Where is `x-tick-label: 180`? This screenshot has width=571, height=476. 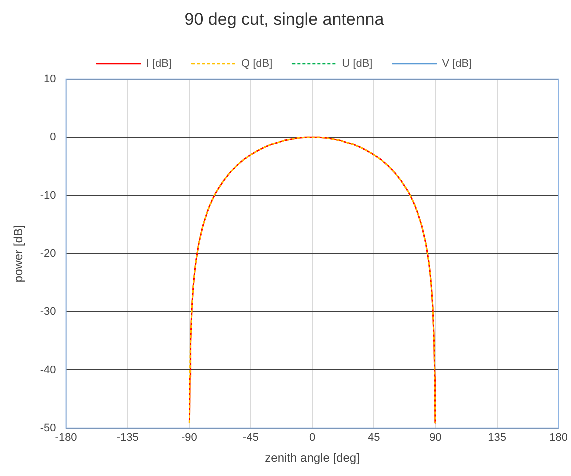
x-tick-label: 180 is located at coordinates (559, 438).